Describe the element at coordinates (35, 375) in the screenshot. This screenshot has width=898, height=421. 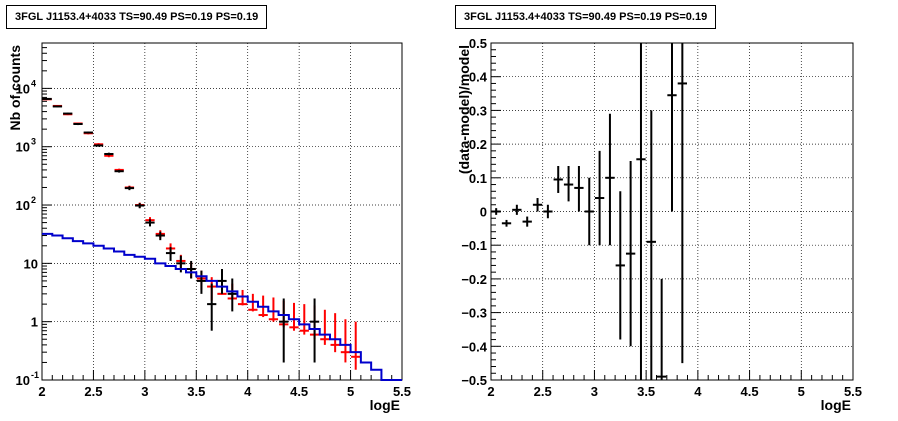
I see `left-y-tick-exponent: -1` at that location.